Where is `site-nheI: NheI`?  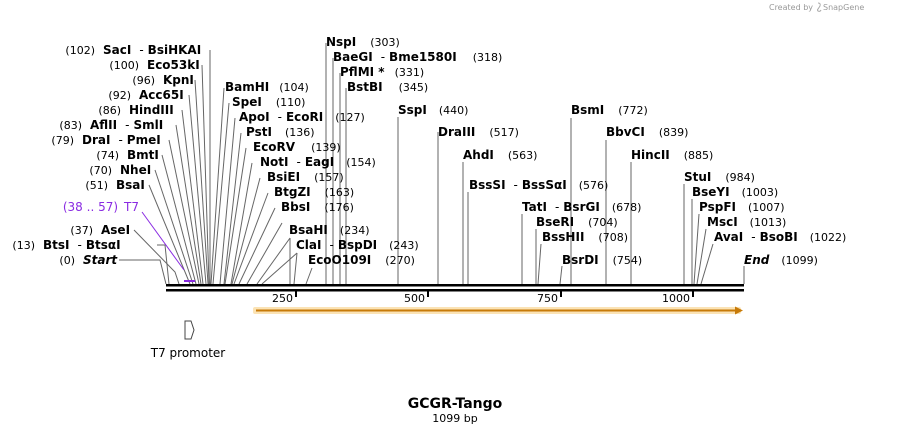 site-nheI: NheI is located at coordinates (135, 170).